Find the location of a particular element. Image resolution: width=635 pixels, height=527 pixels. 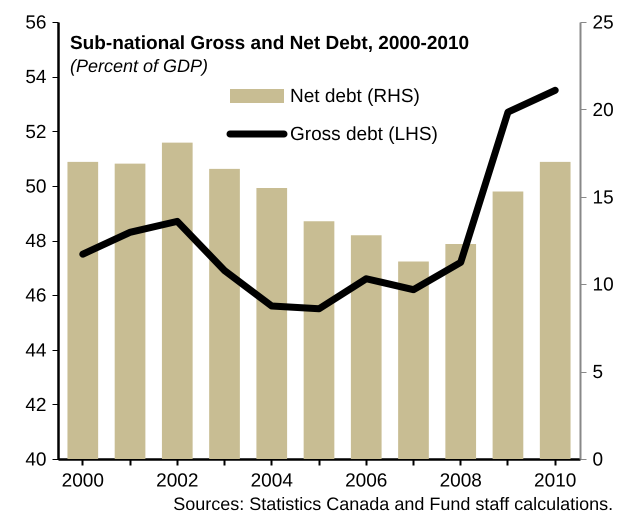

y2-tick-label: 5 is located at coordinates (598, 373).